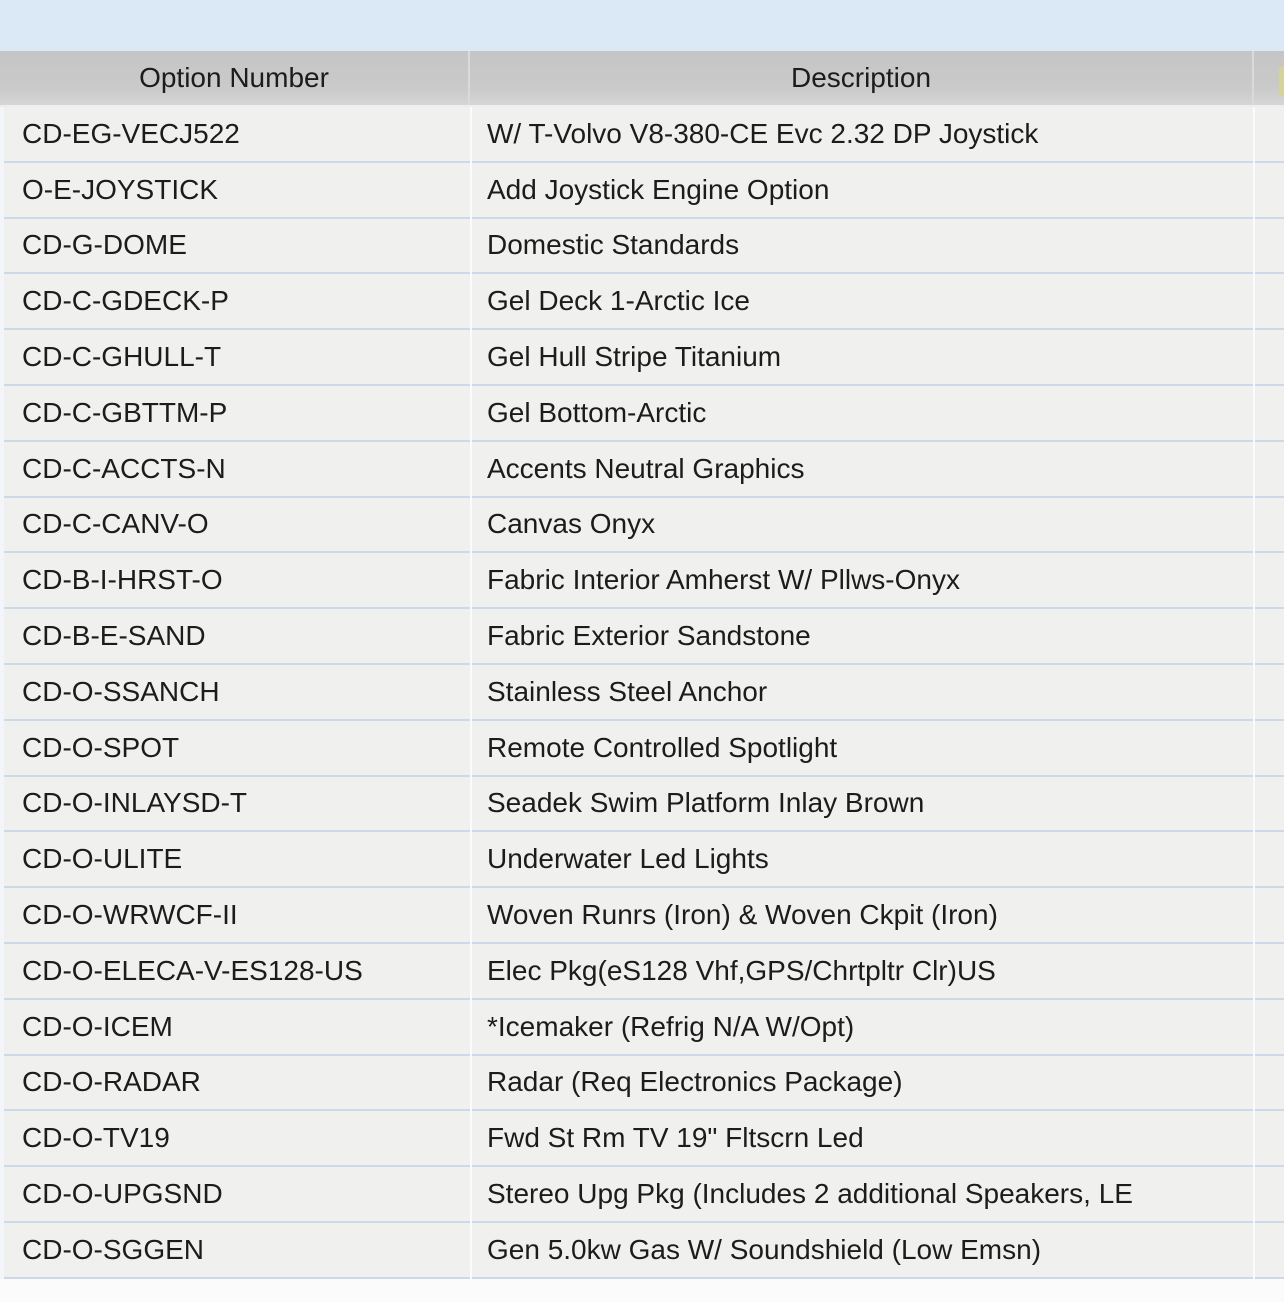  What do you see at coordinates (130, 915) in the screenshot?
I see `option-number-cell: CD-O-WRWCF-II` at bounding box center [130, 915].